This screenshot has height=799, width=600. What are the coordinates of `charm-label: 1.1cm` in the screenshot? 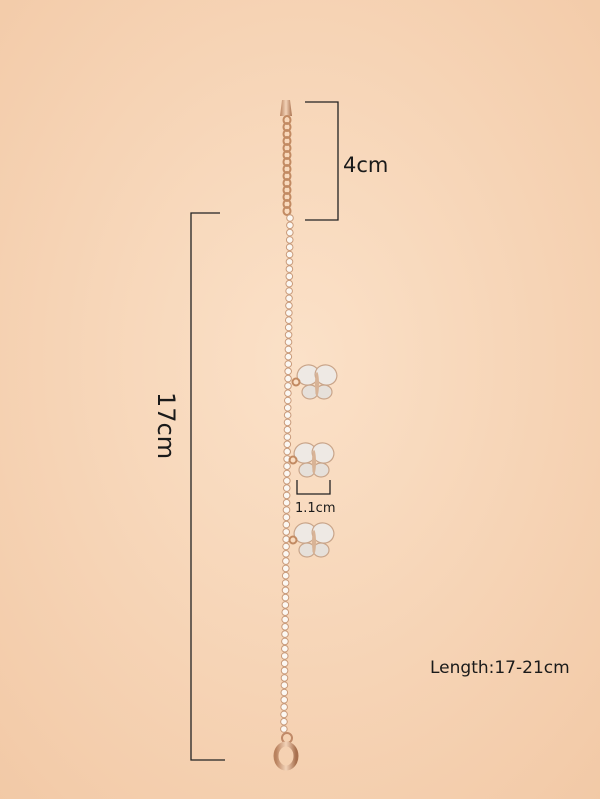 It's located at (315, 508).